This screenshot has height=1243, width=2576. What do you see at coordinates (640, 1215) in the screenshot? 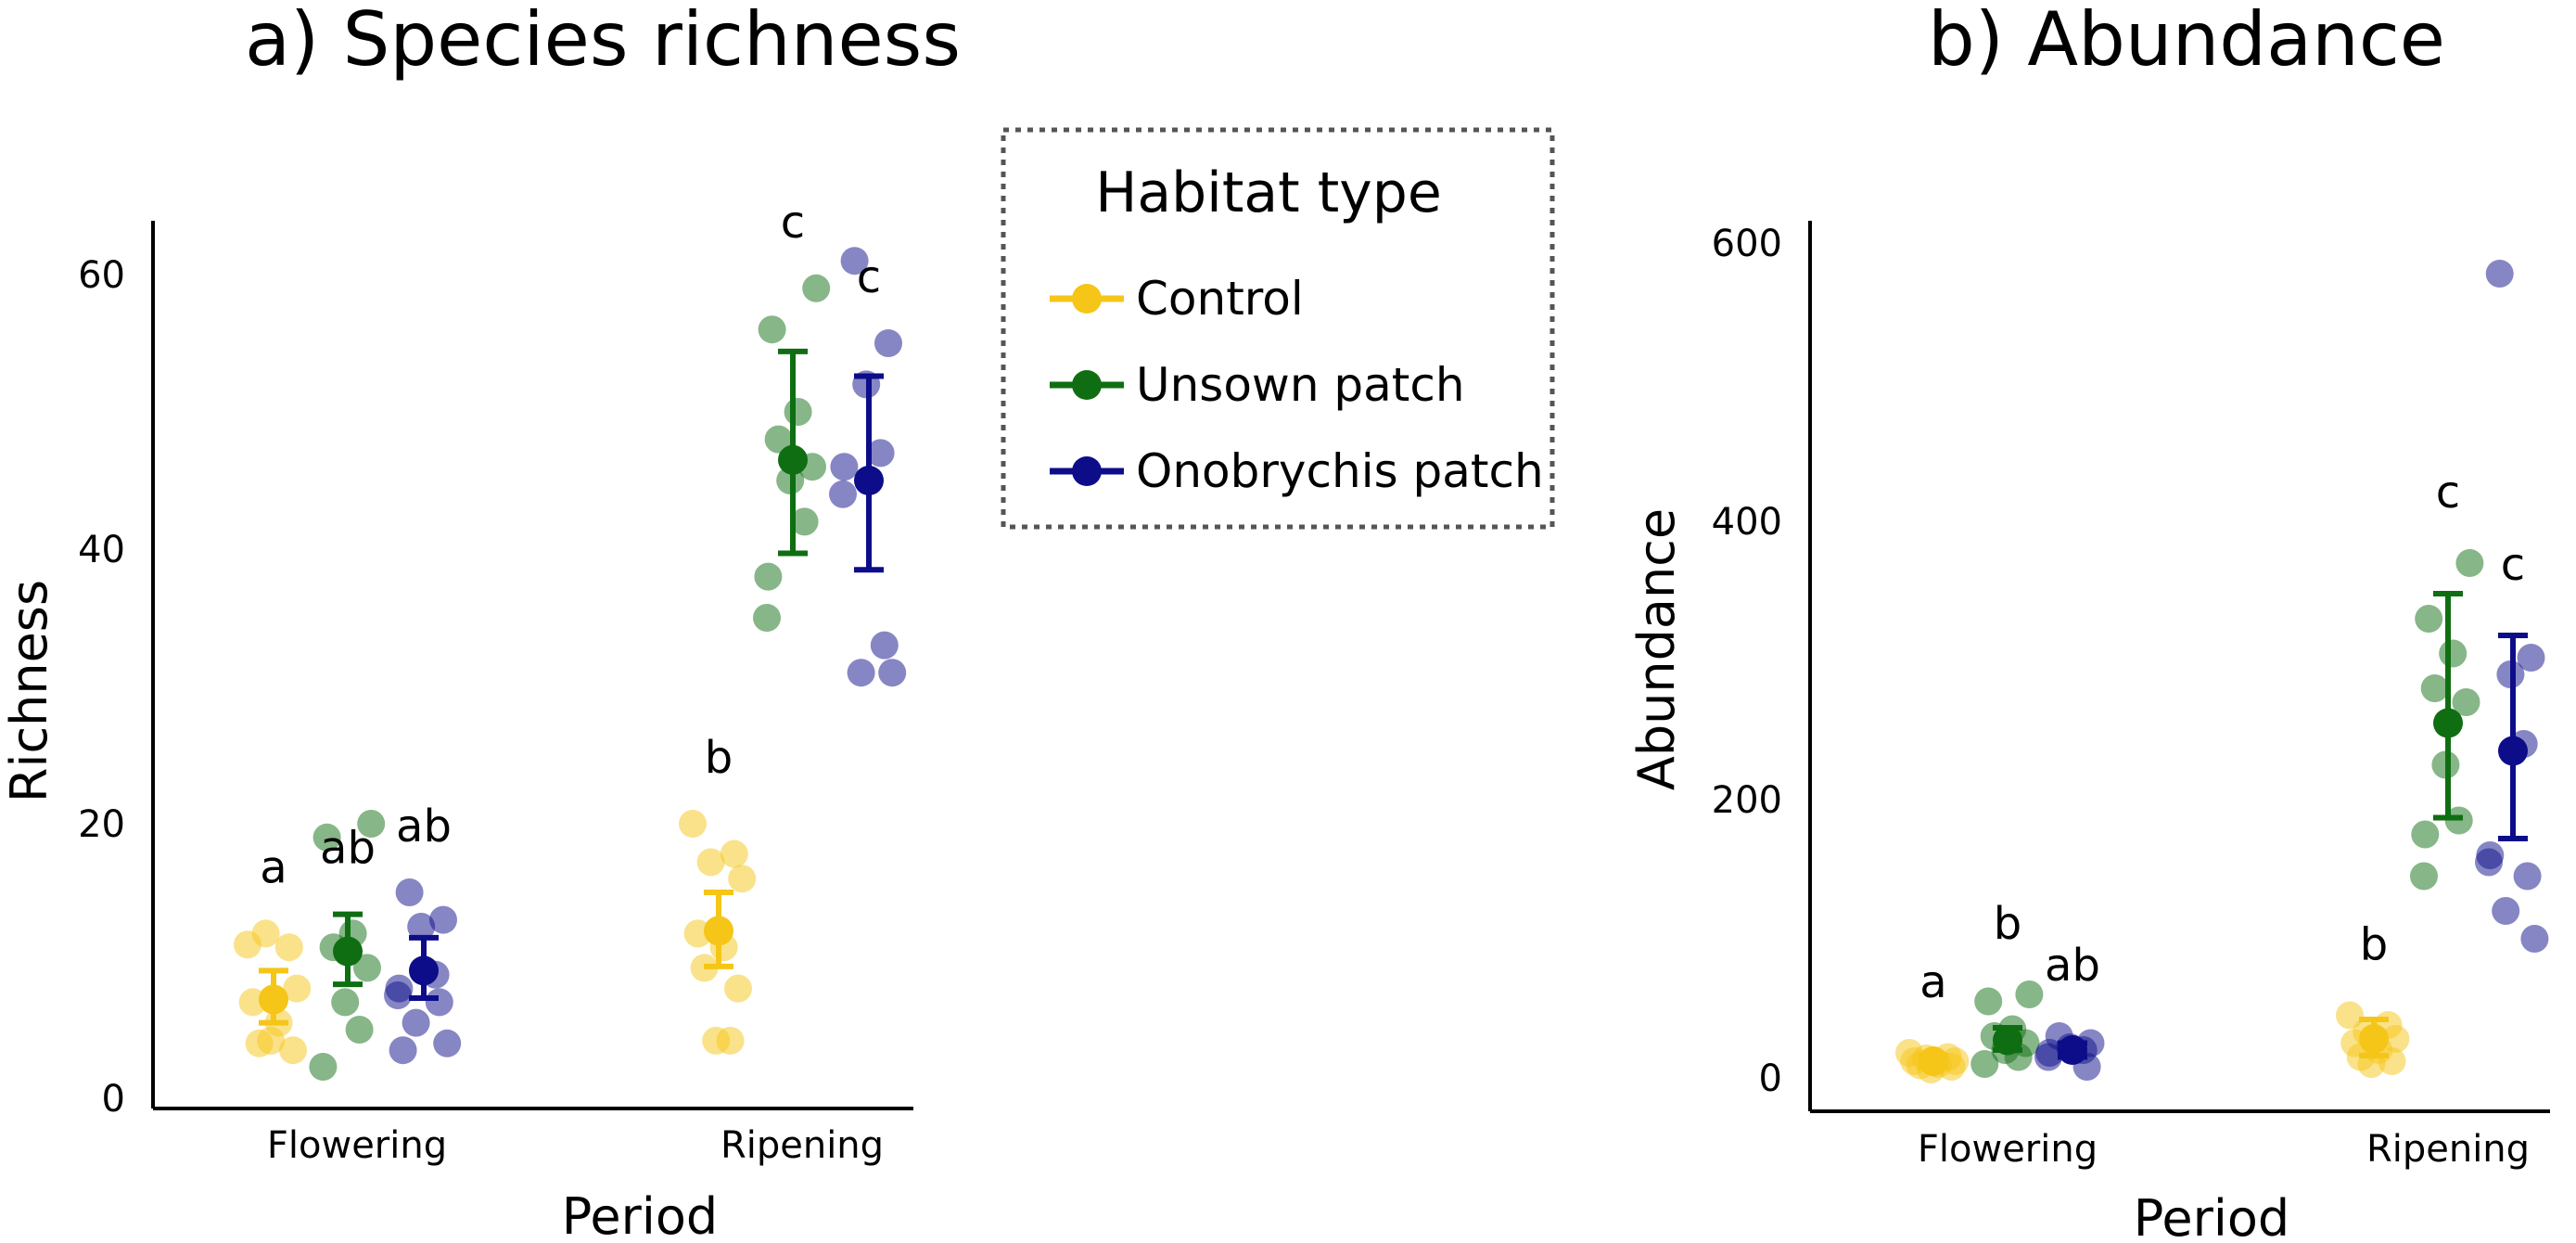
I see `panel-a-x-axis-label: Period` at bounding box center [640, 1215].